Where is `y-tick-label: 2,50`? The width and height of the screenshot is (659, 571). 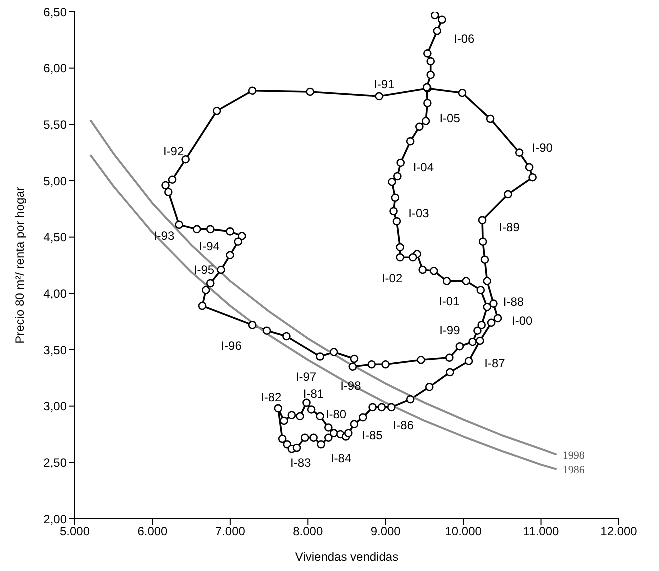
y-tick-label: 2,50 is located at coordinates (56, 463).